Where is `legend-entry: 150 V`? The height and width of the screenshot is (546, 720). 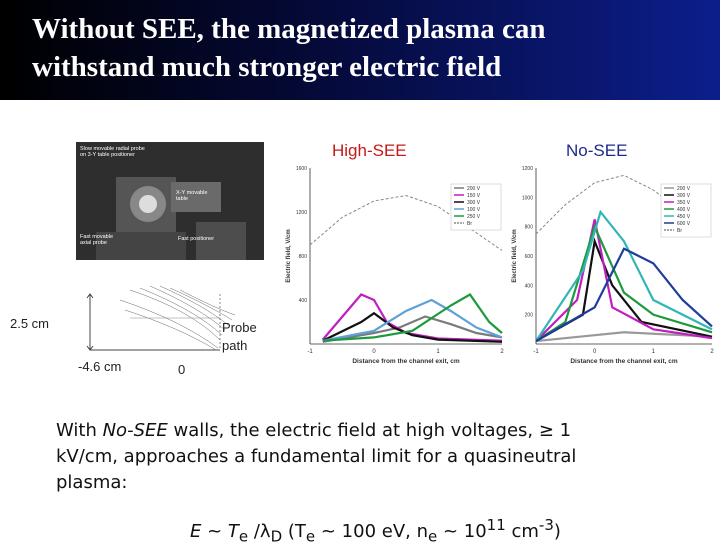 legend-entry: 150 V is located at coordinates (474, 196).